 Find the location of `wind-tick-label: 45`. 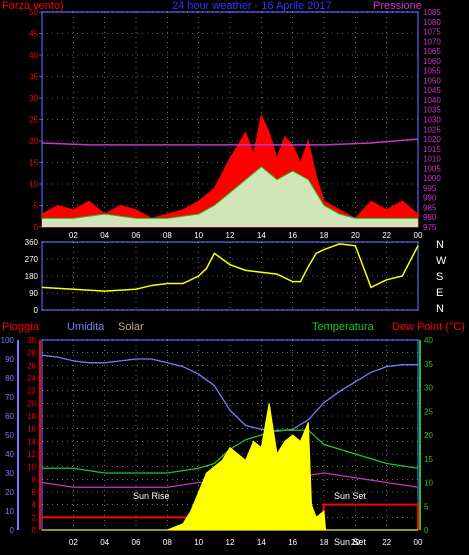

wind-tick-label: 45 is located at coordinates (33, 34).